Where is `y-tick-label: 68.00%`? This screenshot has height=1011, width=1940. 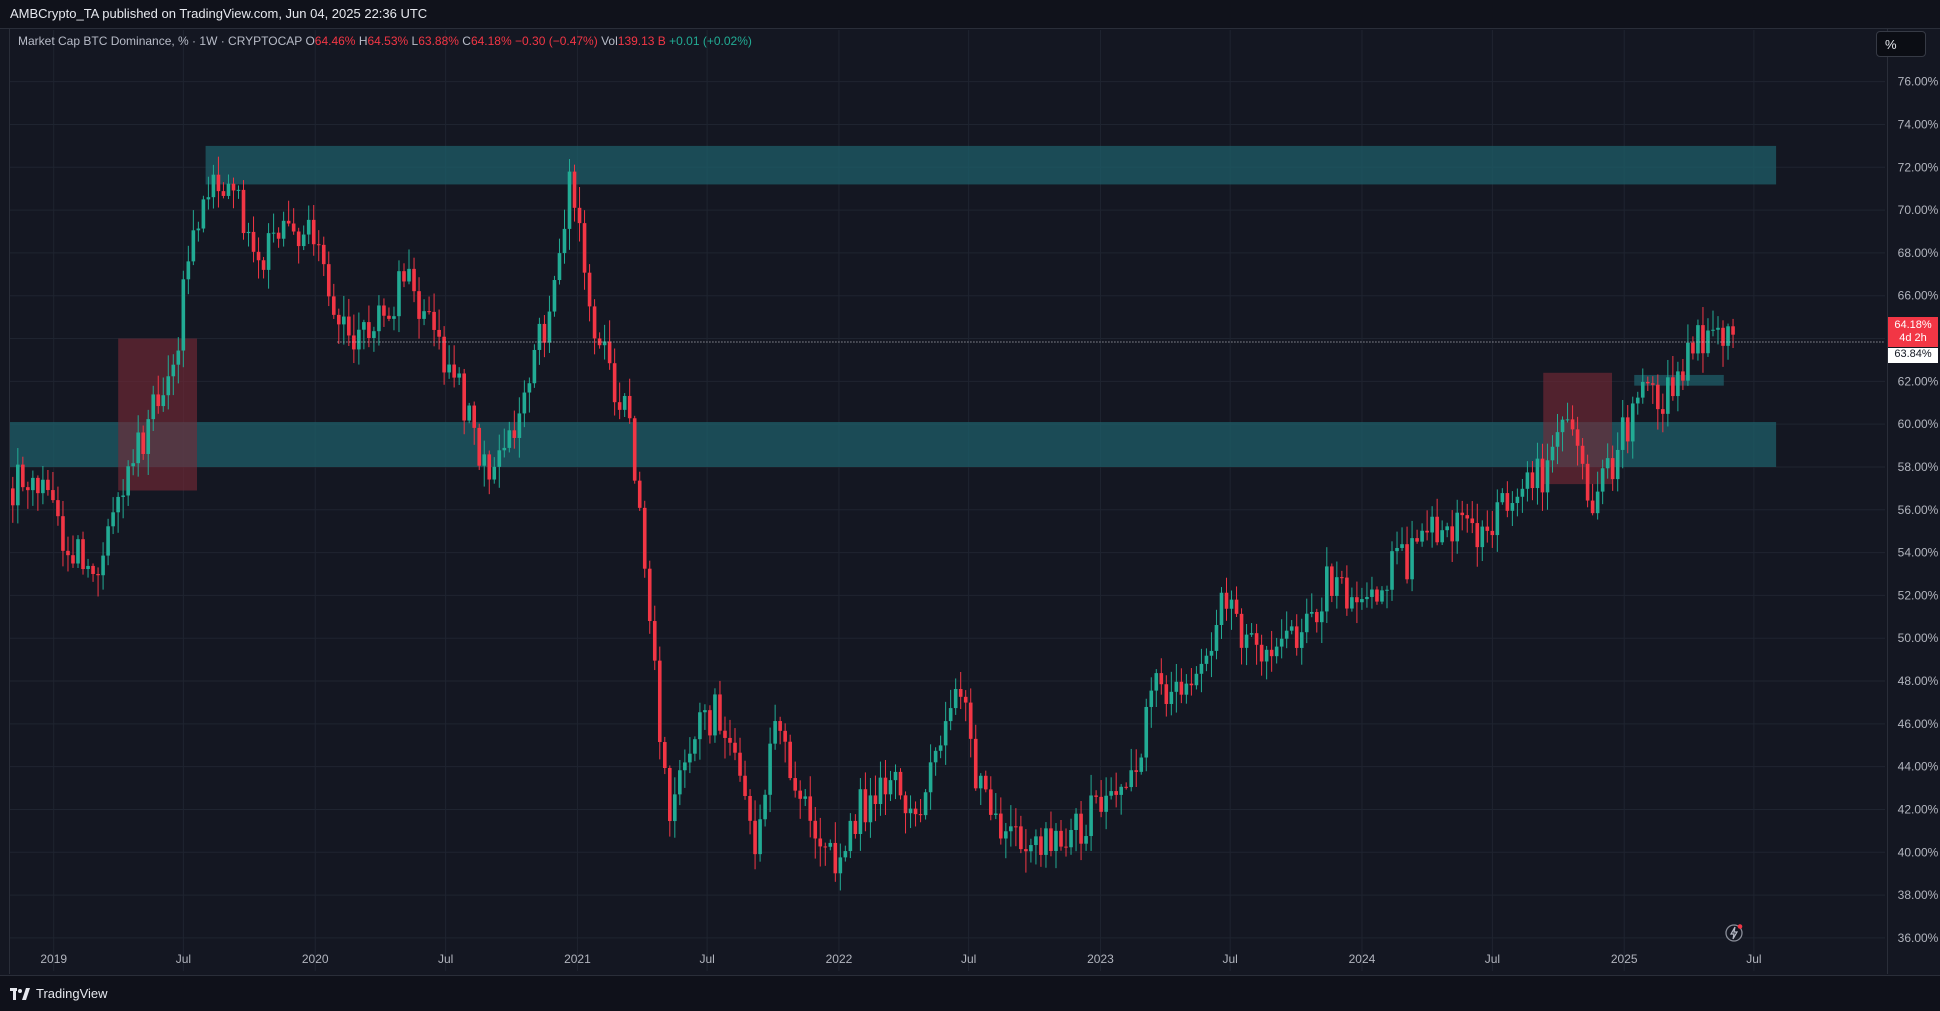
y-tick-label: 68.00% is located at coordinates (1918, 253).